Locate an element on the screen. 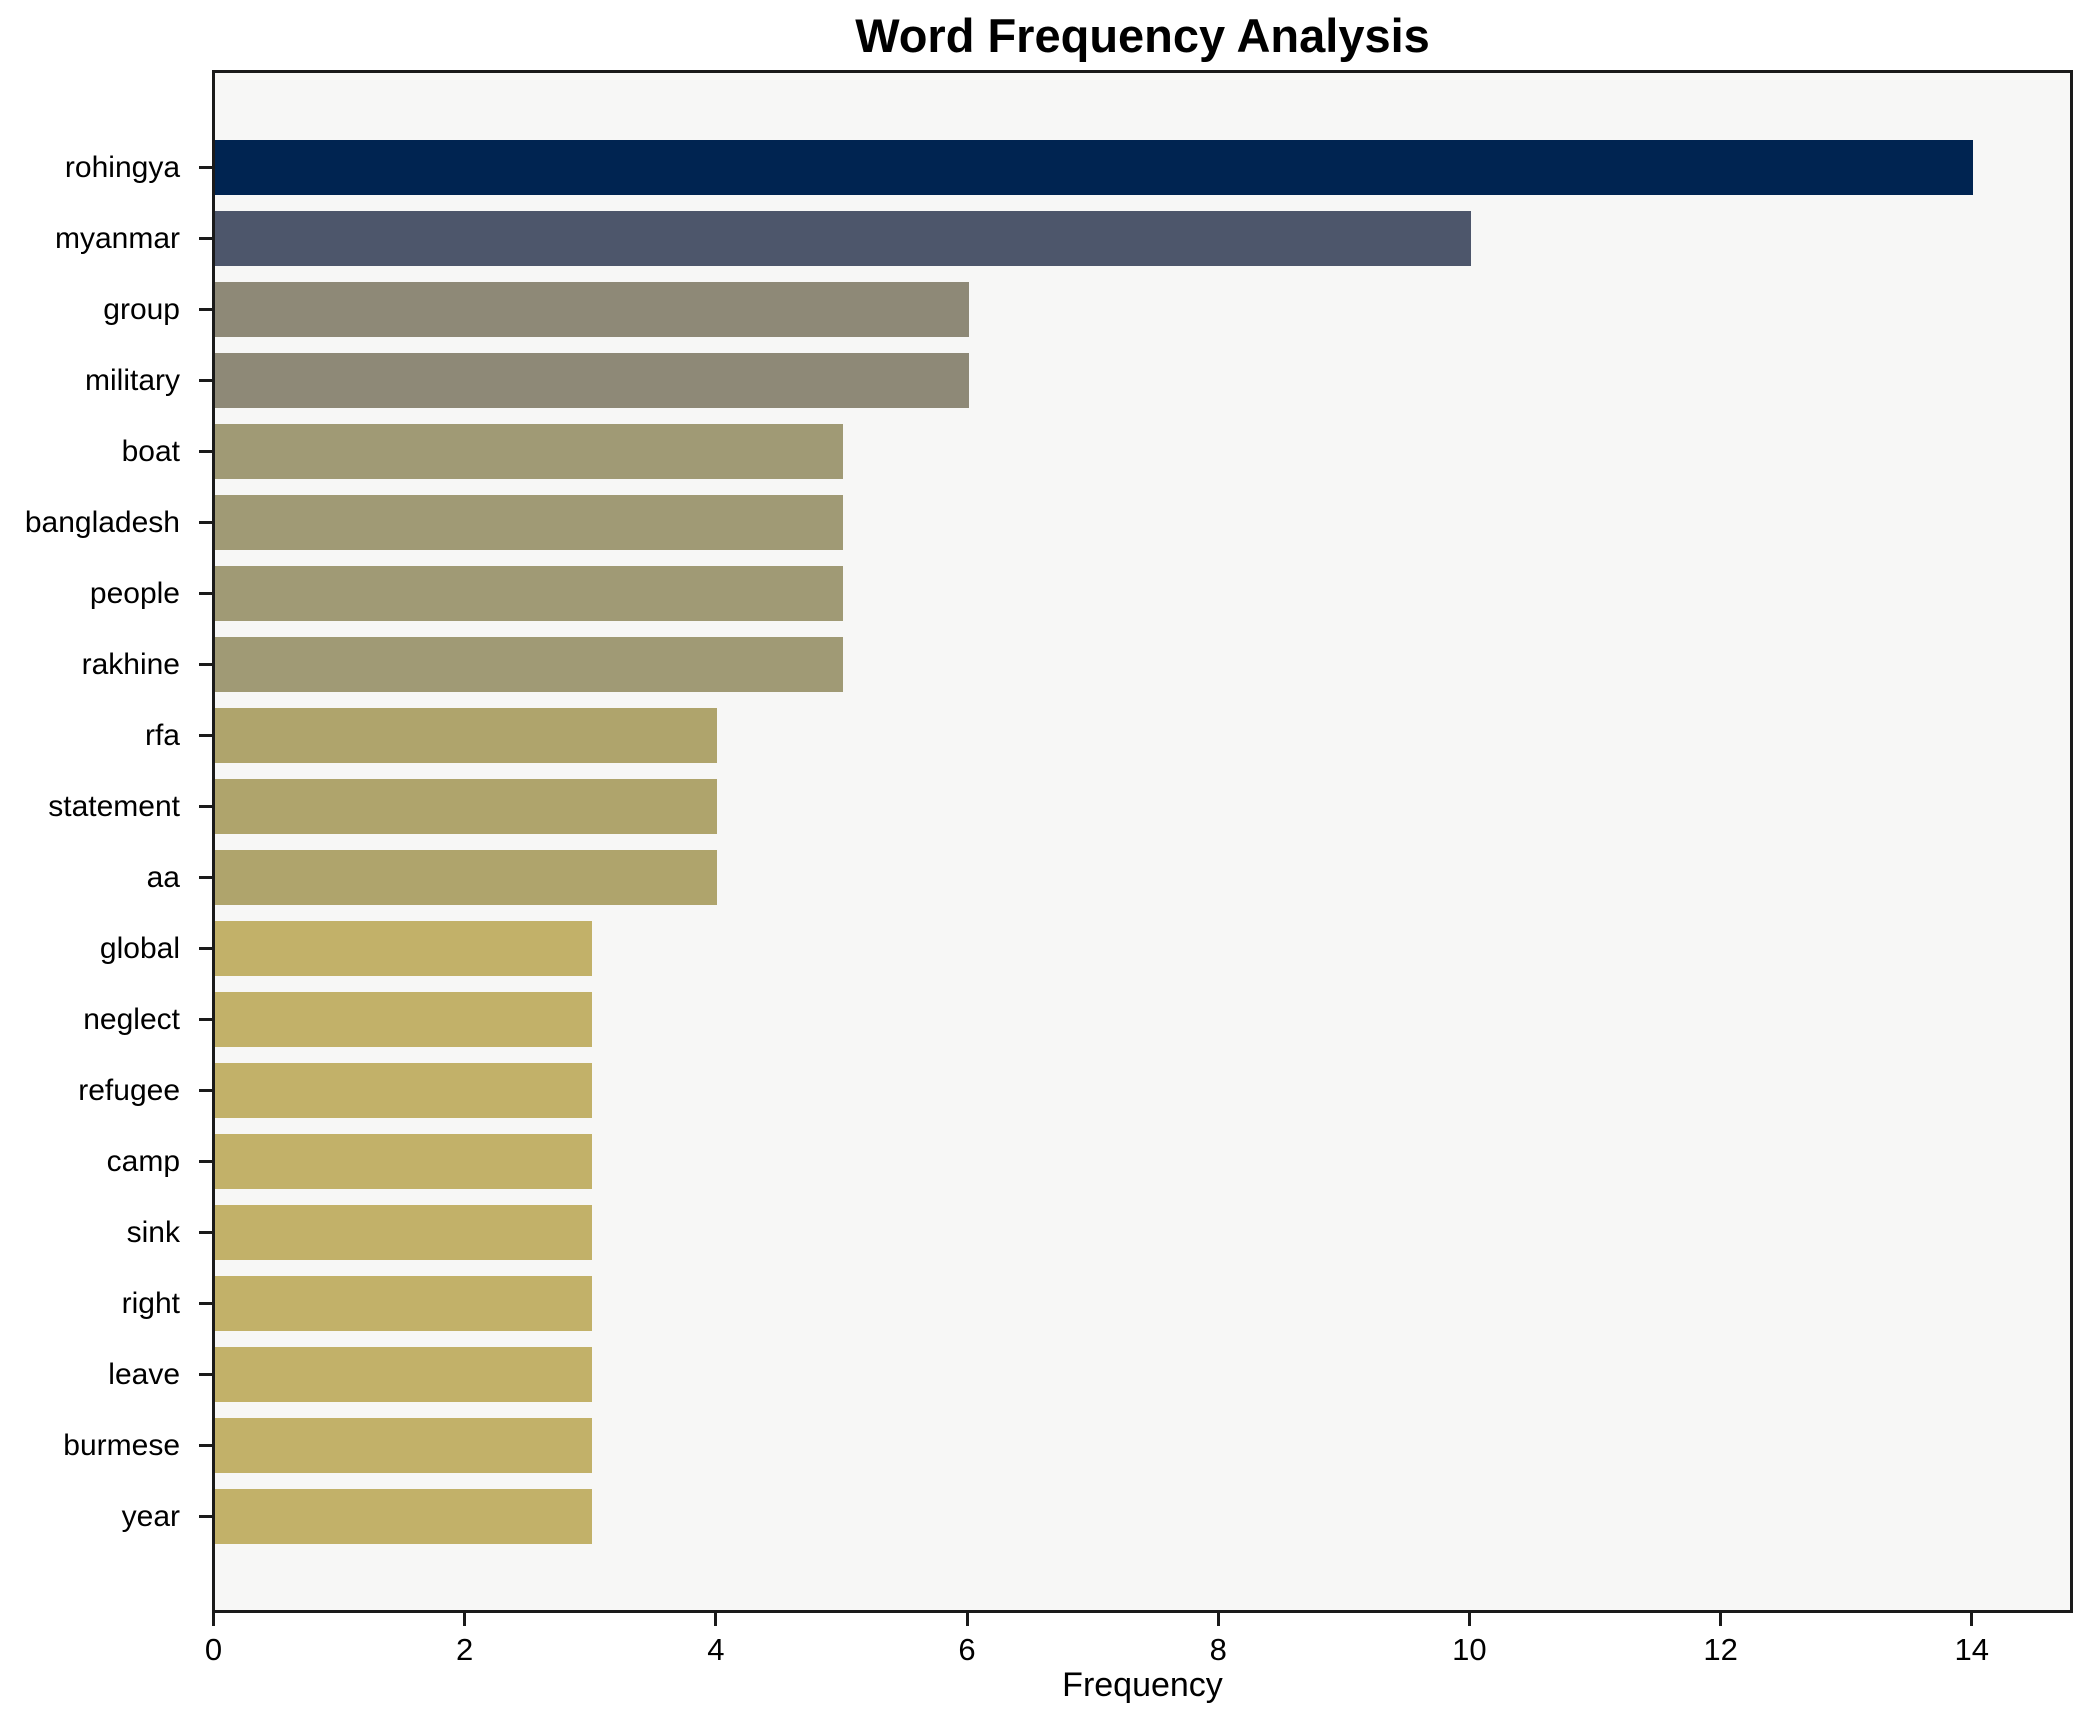  y-tick-label-global: global is located at coordinates (139, 948).